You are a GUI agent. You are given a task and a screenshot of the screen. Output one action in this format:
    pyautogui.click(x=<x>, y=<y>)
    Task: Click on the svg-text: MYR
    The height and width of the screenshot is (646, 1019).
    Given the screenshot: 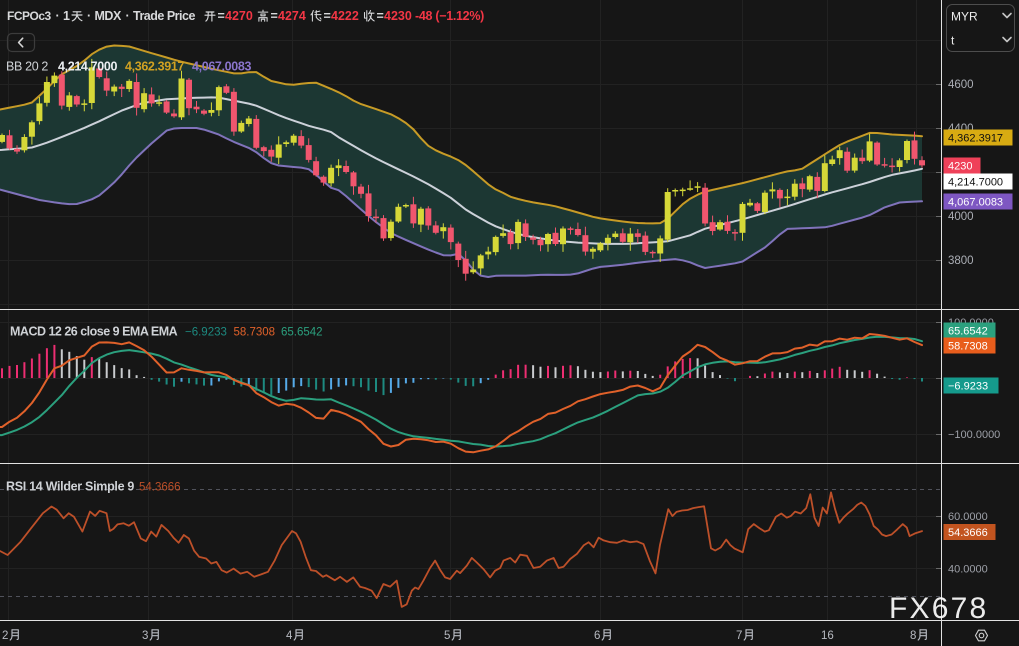 What is the action you would take?
    pyautogui.click(x=964, y=17)
    